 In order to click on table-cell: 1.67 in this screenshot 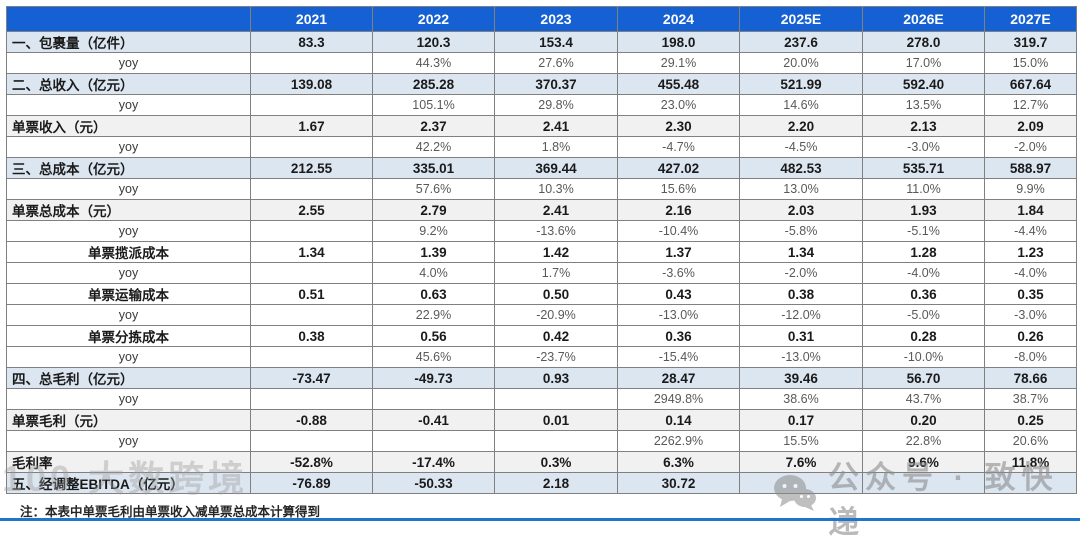, I will do `click(311, 126)`.